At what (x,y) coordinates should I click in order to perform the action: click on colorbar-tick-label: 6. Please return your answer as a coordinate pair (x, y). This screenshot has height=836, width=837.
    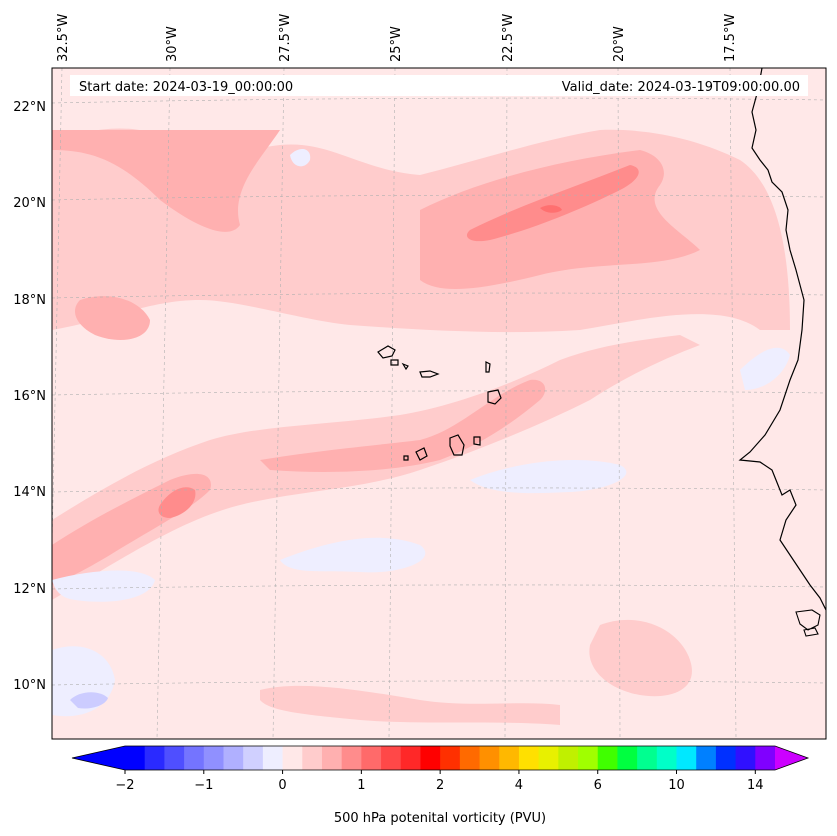
    Looking at the image, I should click on (598, 785).